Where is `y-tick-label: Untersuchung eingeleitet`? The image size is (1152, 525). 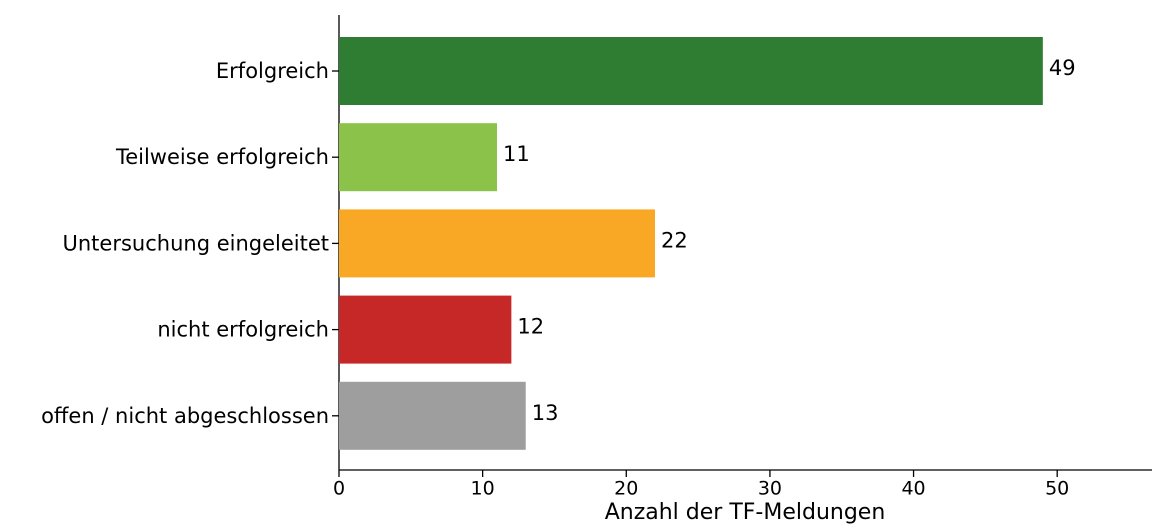
y-tick-label: Untersuchung eingeleitet is located at coordinates (196, 243).